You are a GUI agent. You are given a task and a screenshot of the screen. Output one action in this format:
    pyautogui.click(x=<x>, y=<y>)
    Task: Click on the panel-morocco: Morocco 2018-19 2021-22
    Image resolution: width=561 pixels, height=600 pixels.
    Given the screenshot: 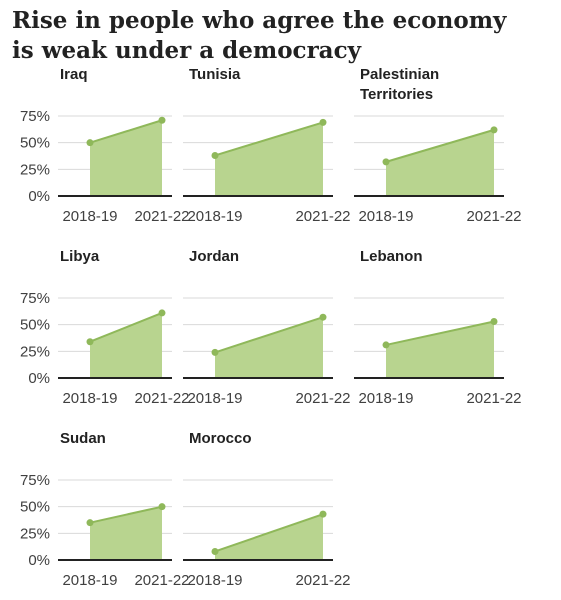 What is the action you would take?
    pyautogui.click(x=267, y=509)
    